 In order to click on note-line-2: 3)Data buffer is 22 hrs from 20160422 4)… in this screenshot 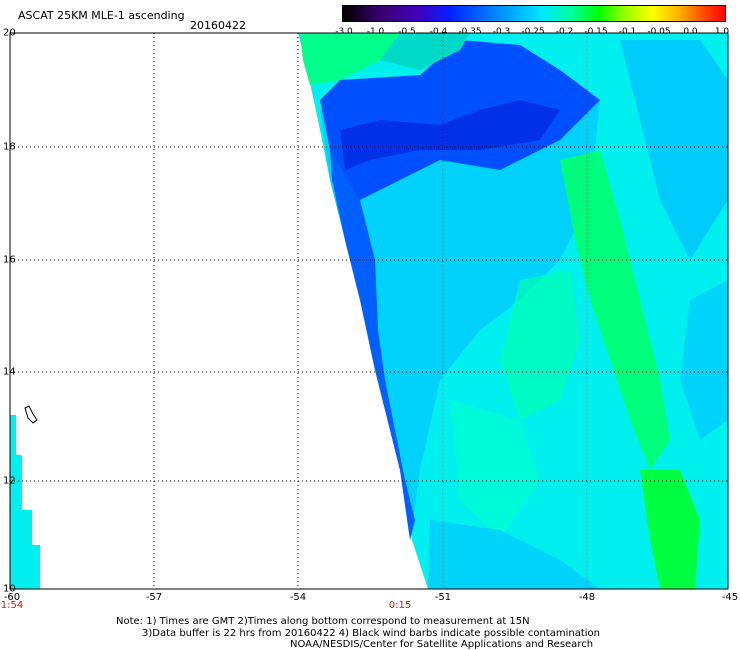, I will do `click(371, 633)`.